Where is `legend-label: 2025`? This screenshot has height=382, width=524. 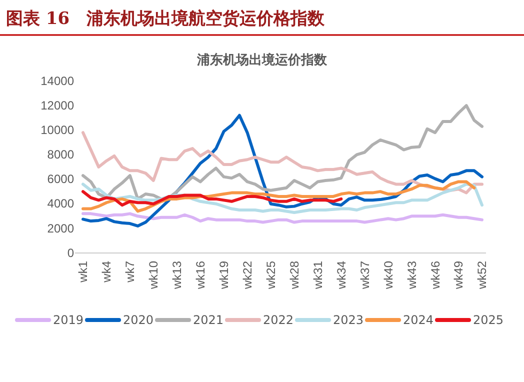 legend-label: 2025 is located at coordinates (488, 320).